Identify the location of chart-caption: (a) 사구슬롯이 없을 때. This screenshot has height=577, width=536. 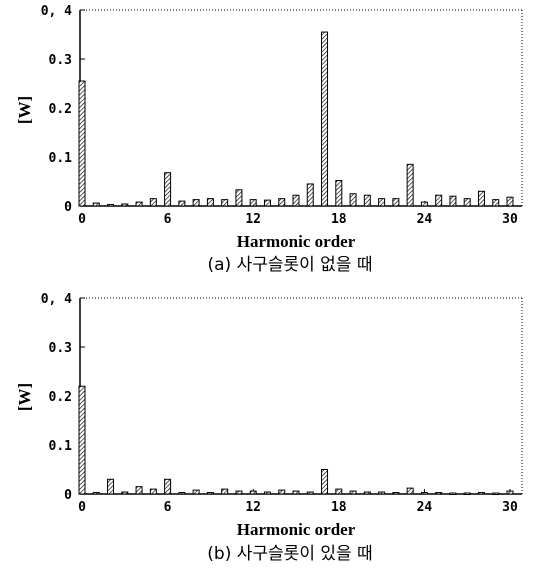
(289, 265).